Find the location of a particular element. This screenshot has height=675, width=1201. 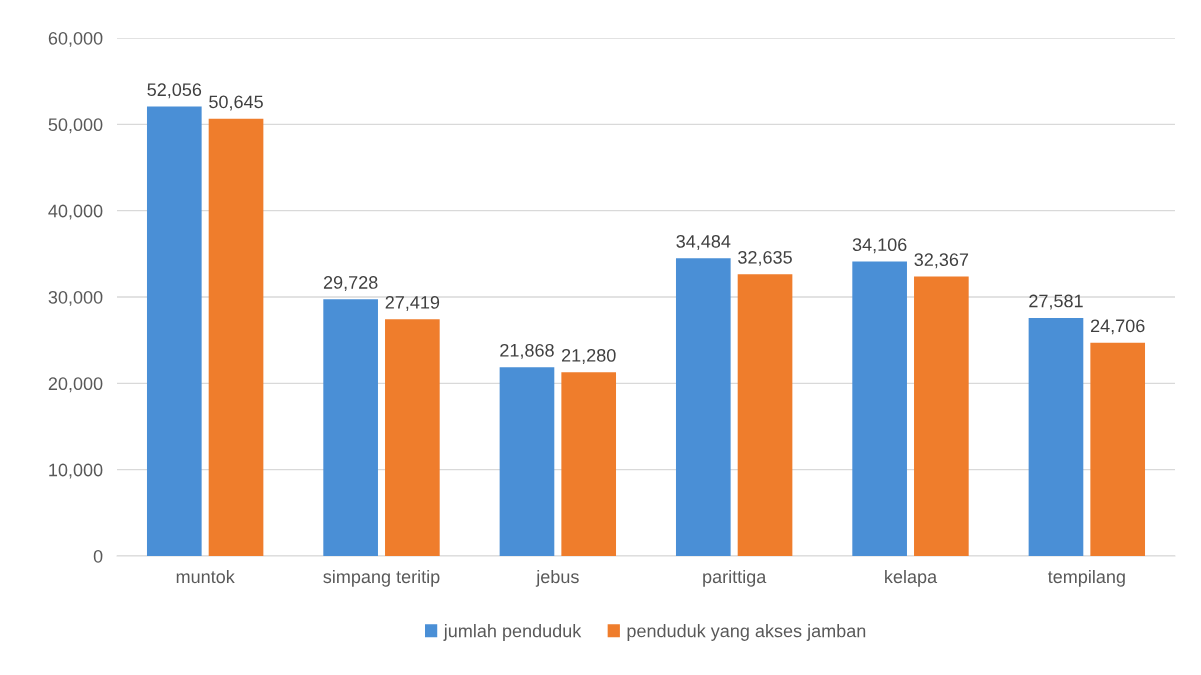

x-tick-label: jebus is located at coordinates (557, 578).